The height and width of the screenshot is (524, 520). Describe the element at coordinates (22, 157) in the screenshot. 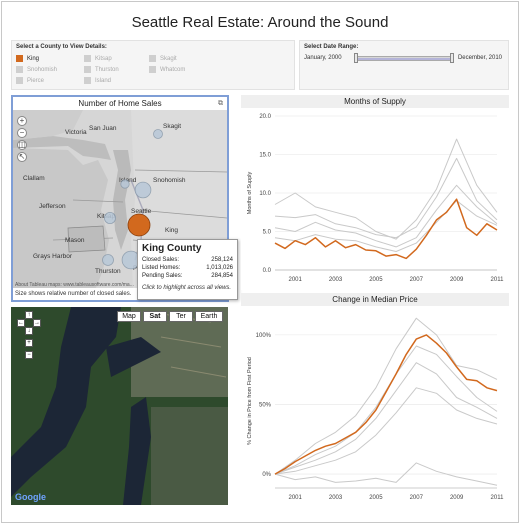

I see `map-select-button: ↖` at that location.